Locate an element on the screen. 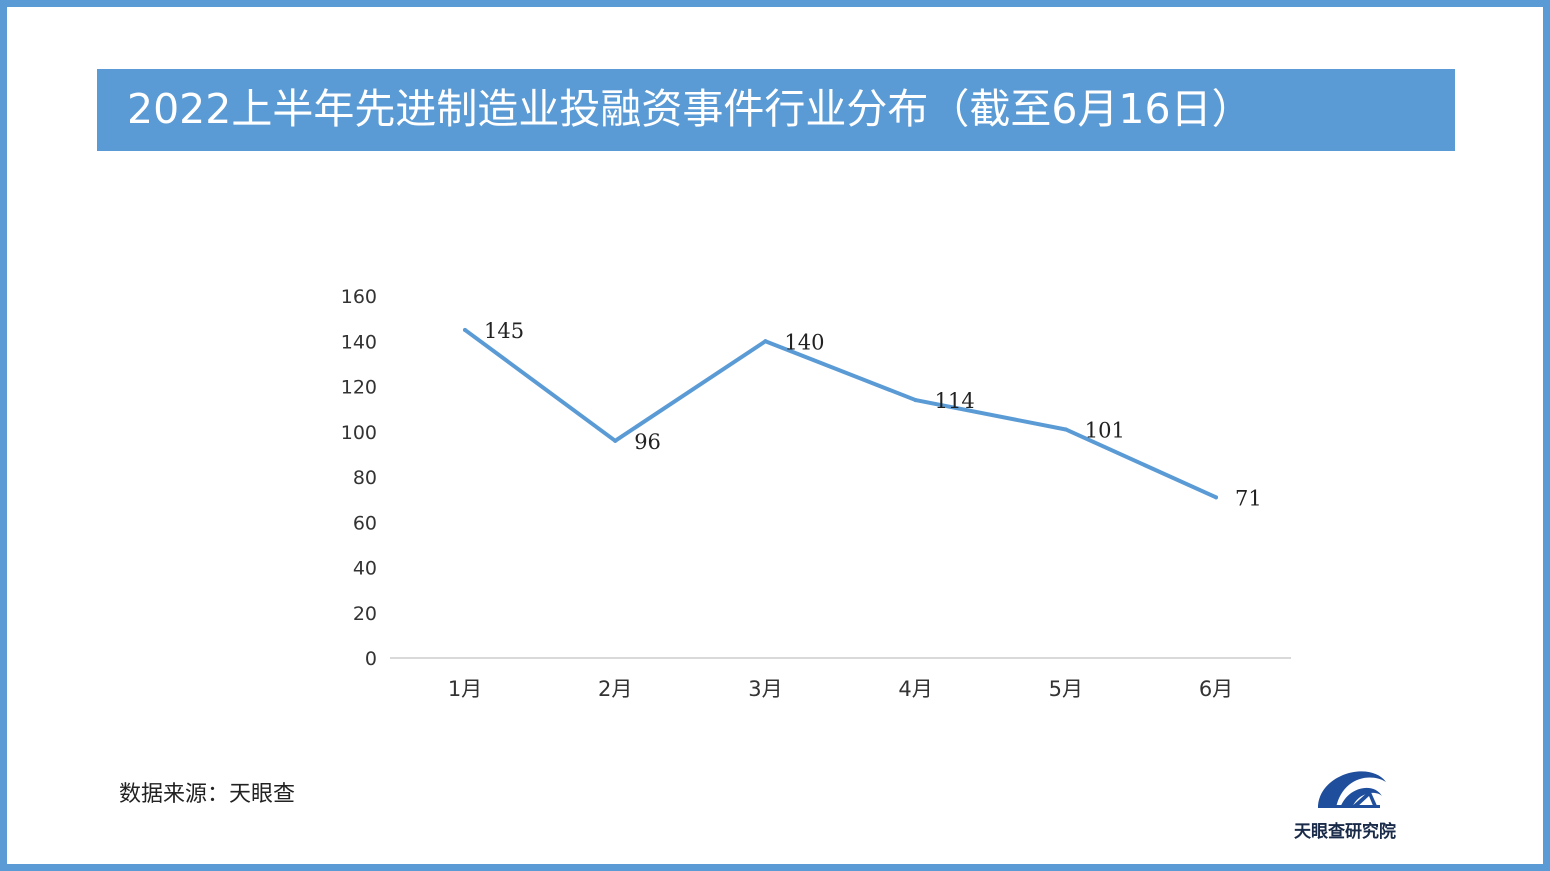 Image resolution: width=1550 pixels, height=871 pixels. chart-title: 2022上半年先进制造业投融资事件行业分布（截至6月16日） is located at coordinates (690, 109).